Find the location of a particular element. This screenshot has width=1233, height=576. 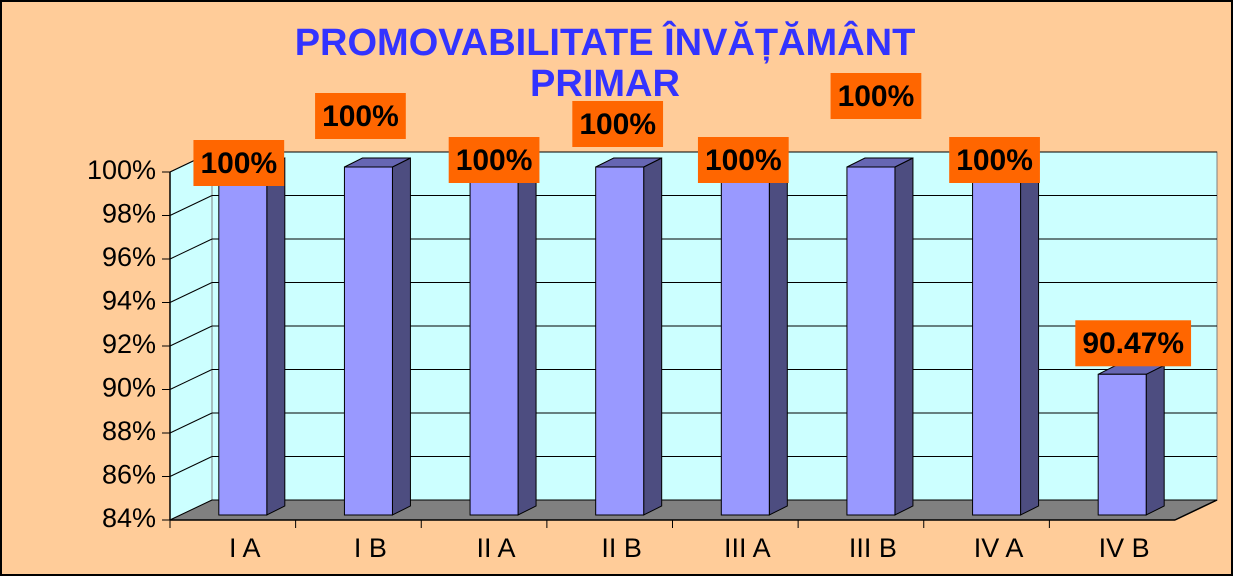

y-tick-label: 100% is located at coordinates (121, 170).